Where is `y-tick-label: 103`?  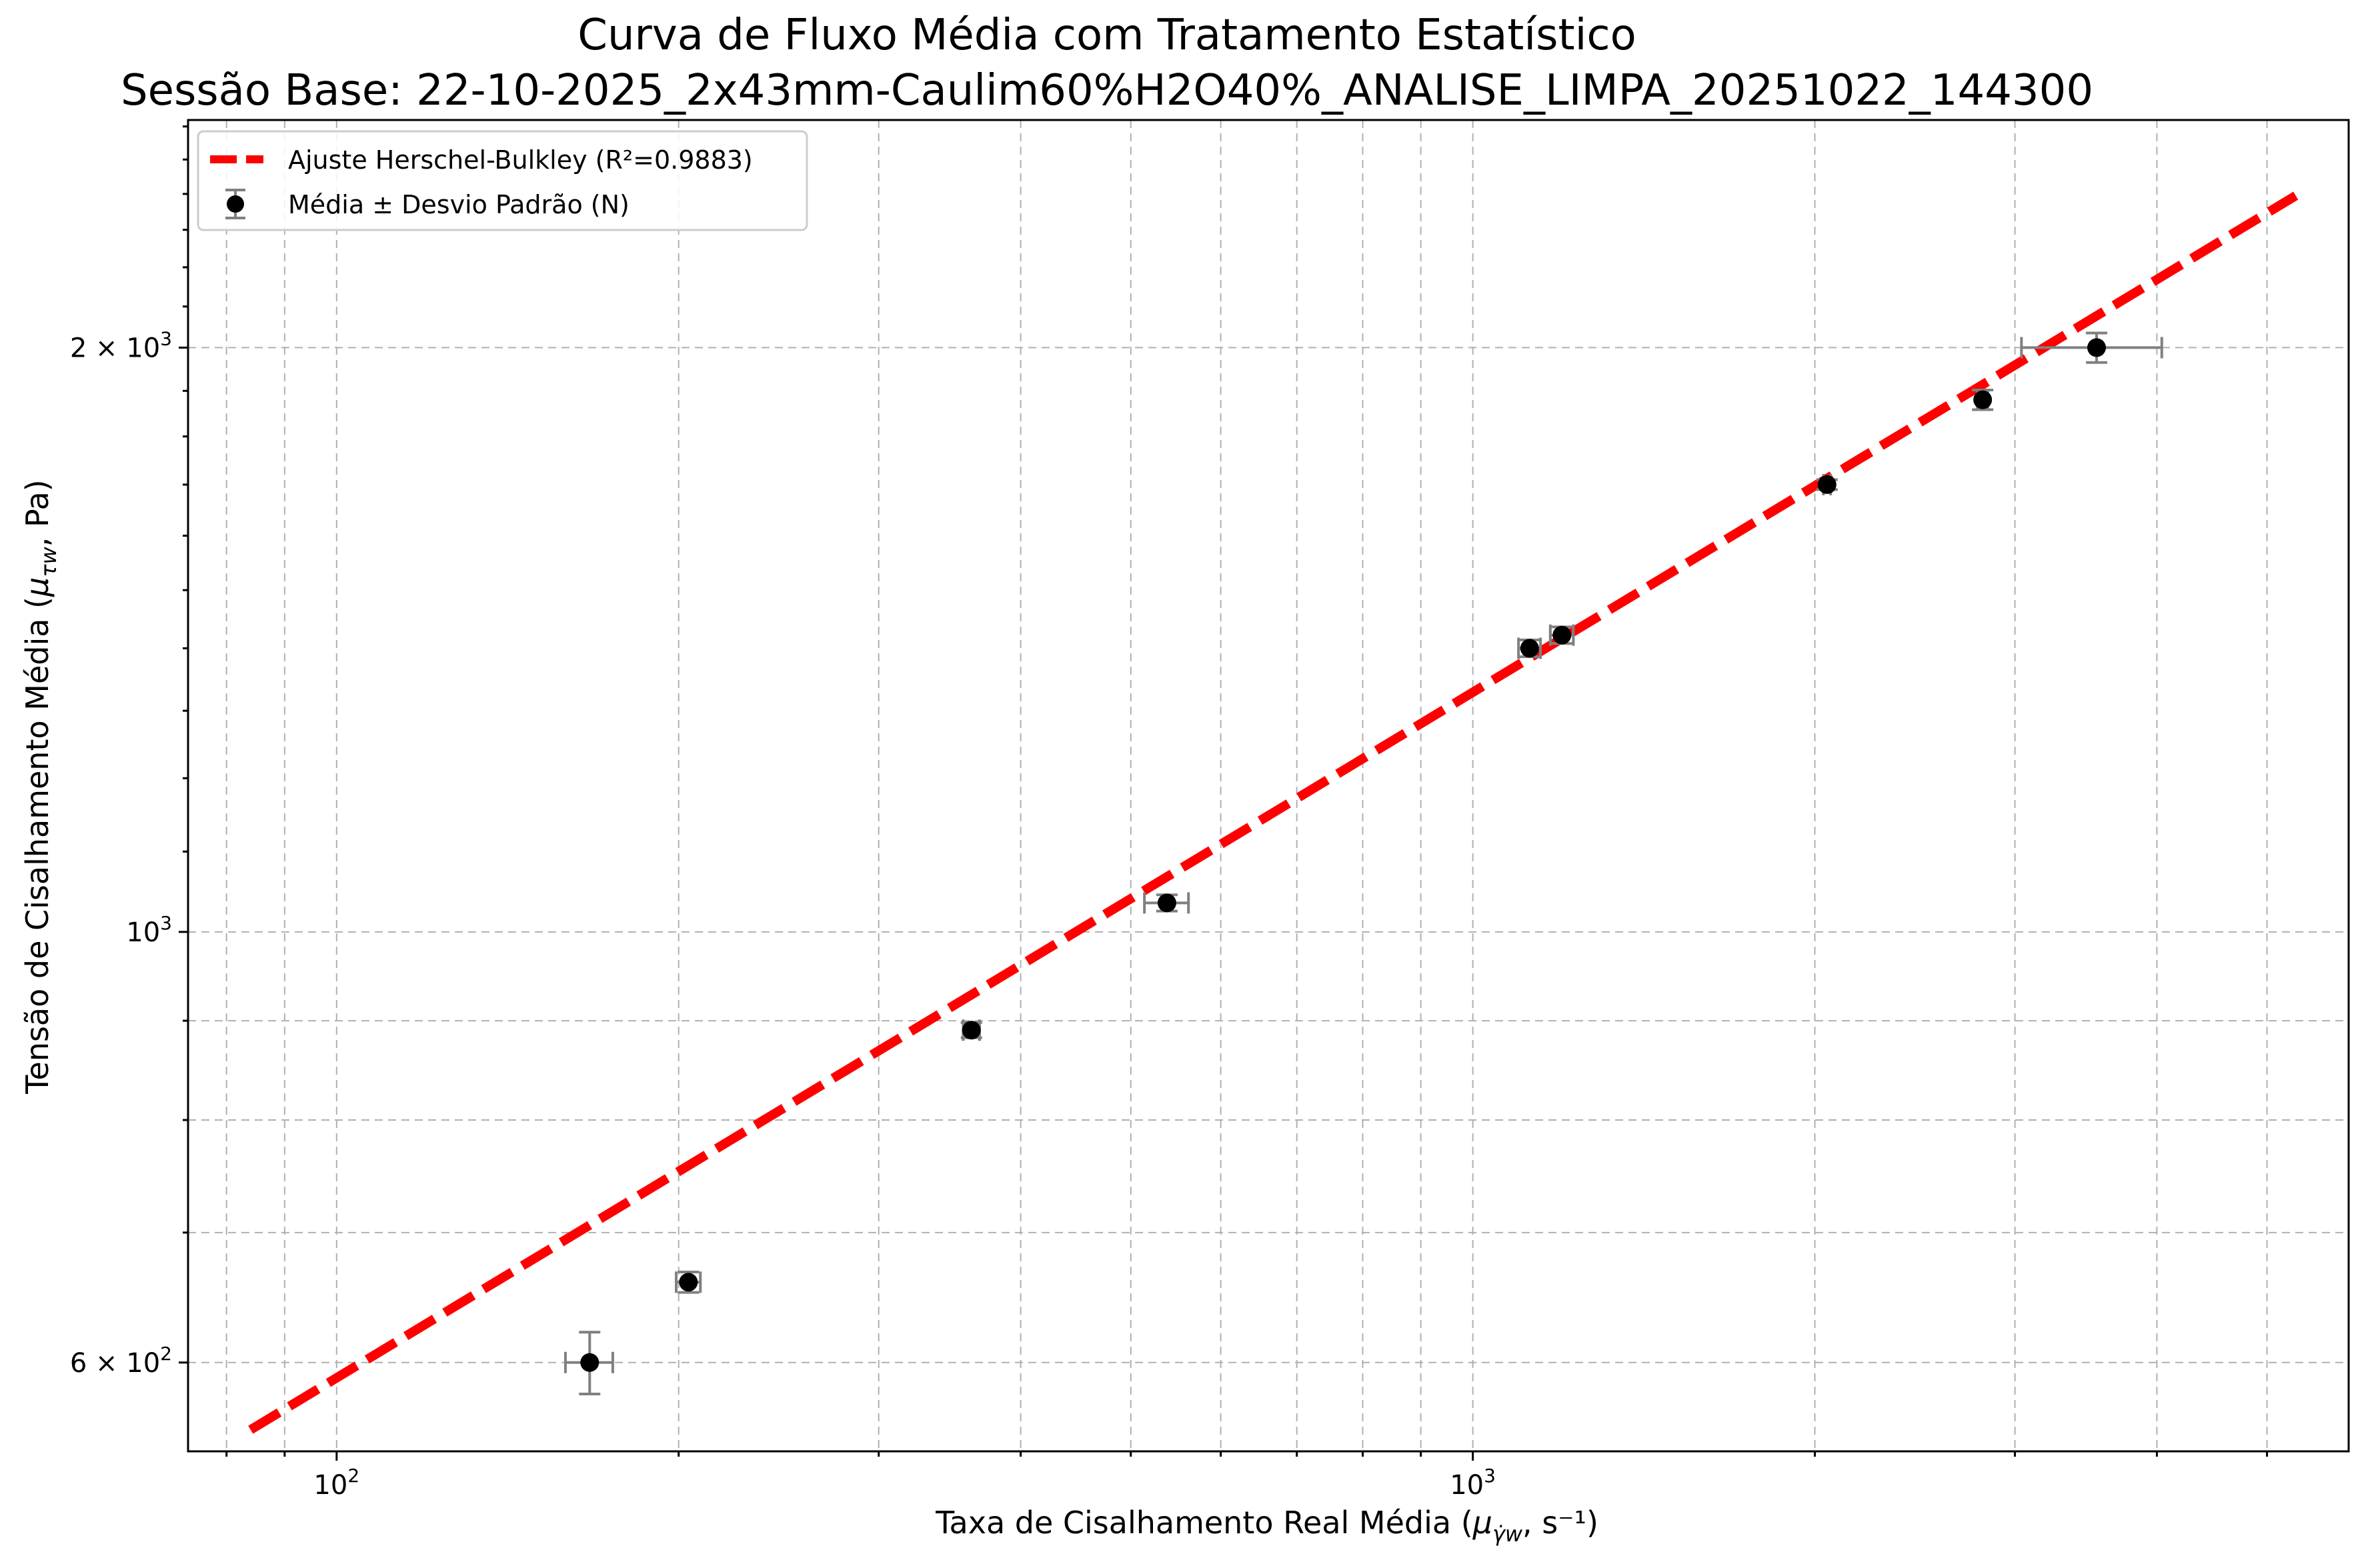 y-tick-label: 103 is located at coordinates (149, 930).